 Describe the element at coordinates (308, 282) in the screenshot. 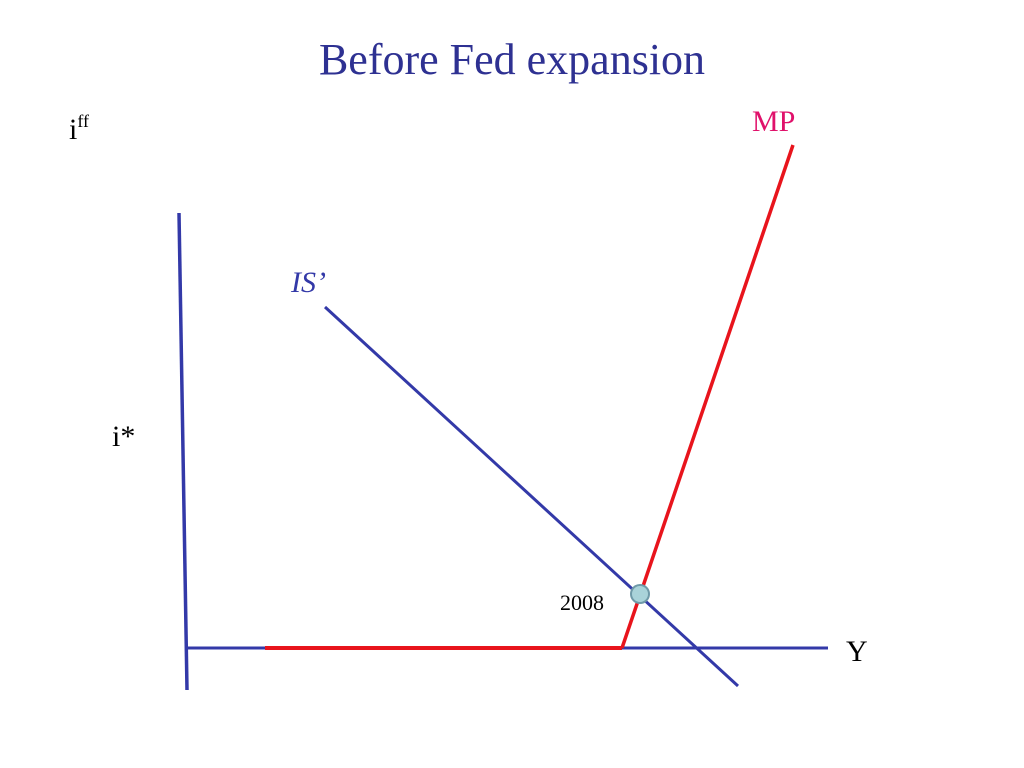

I see `is-label: IS’` at that location.